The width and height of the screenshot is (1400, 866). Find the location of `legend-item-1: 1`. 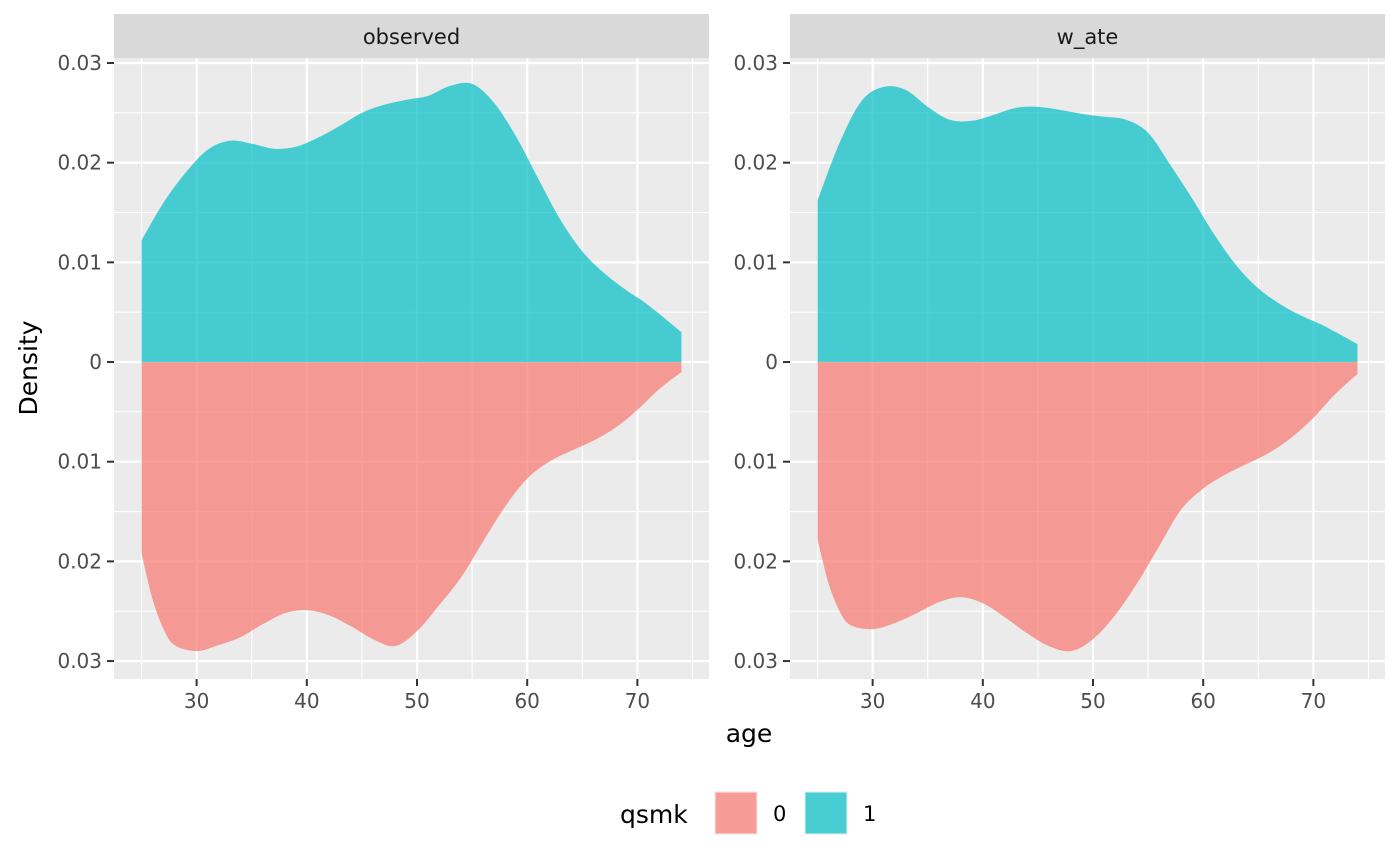

legend-item-1: 1 is located at coordinates (840, 813).